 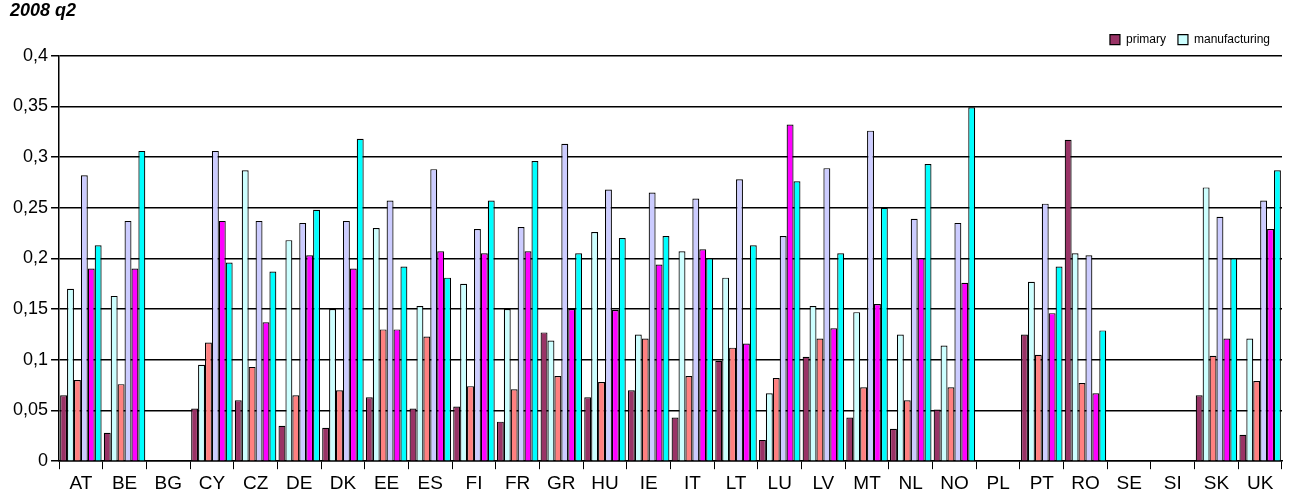 What do you see at coordinates (910, 482) in the screenshot?
I see `x-tick-label: NL` at bounding box center [910, 482].